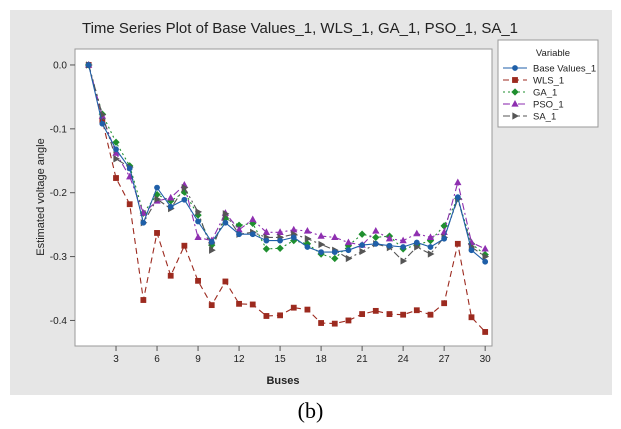  Describe the element at coordinates (281, 359) in the screenshot. I see `x-tick-label: 15` at that location.